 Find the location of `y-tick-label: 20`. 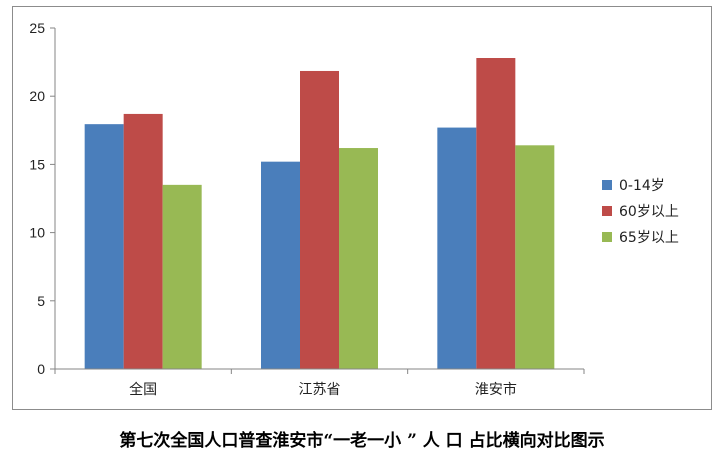

y-tick-label: 20 is located at coordinates (37, 96).